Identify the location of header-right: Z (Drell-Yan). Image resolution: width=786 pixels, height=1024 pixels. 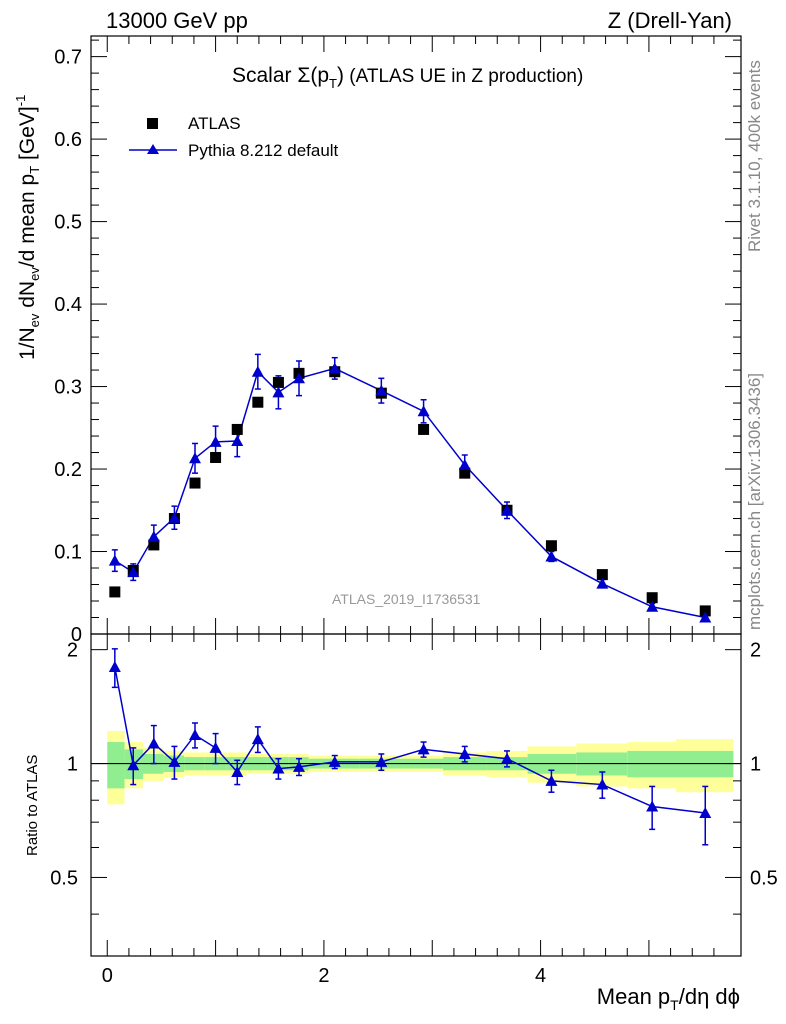
(670, 20).